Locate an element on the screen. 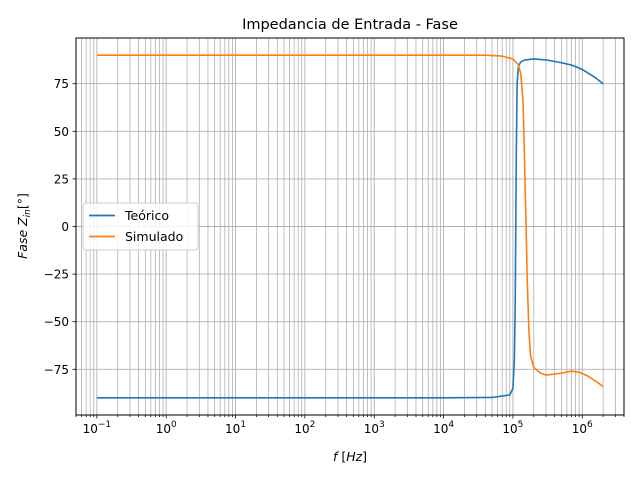 The image size is (640, 480). x-axis-ticks: 10⁻¹ 10⁰ 10¹ 10² 10³ 10⁴ 10⁵ 10⁶ is located at coordinates (350, 425).